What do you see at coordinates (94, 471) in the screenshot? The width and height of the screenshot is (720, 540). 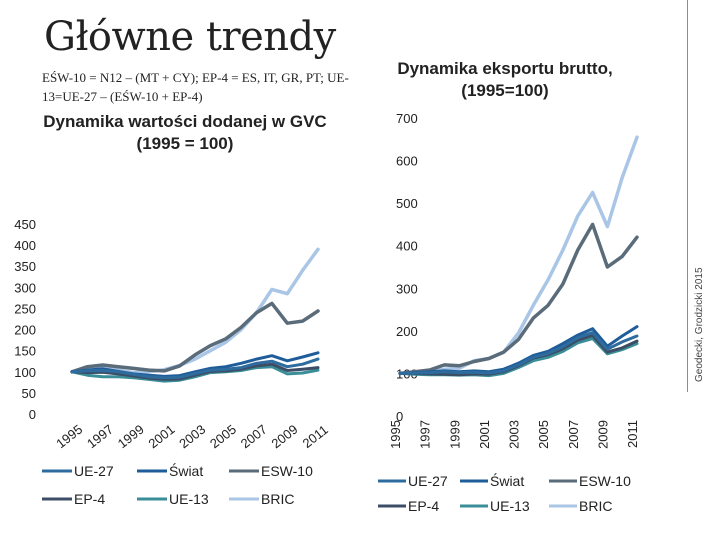 I see `left-legend-label-0: UE-27` at bounding box center [94, 471].